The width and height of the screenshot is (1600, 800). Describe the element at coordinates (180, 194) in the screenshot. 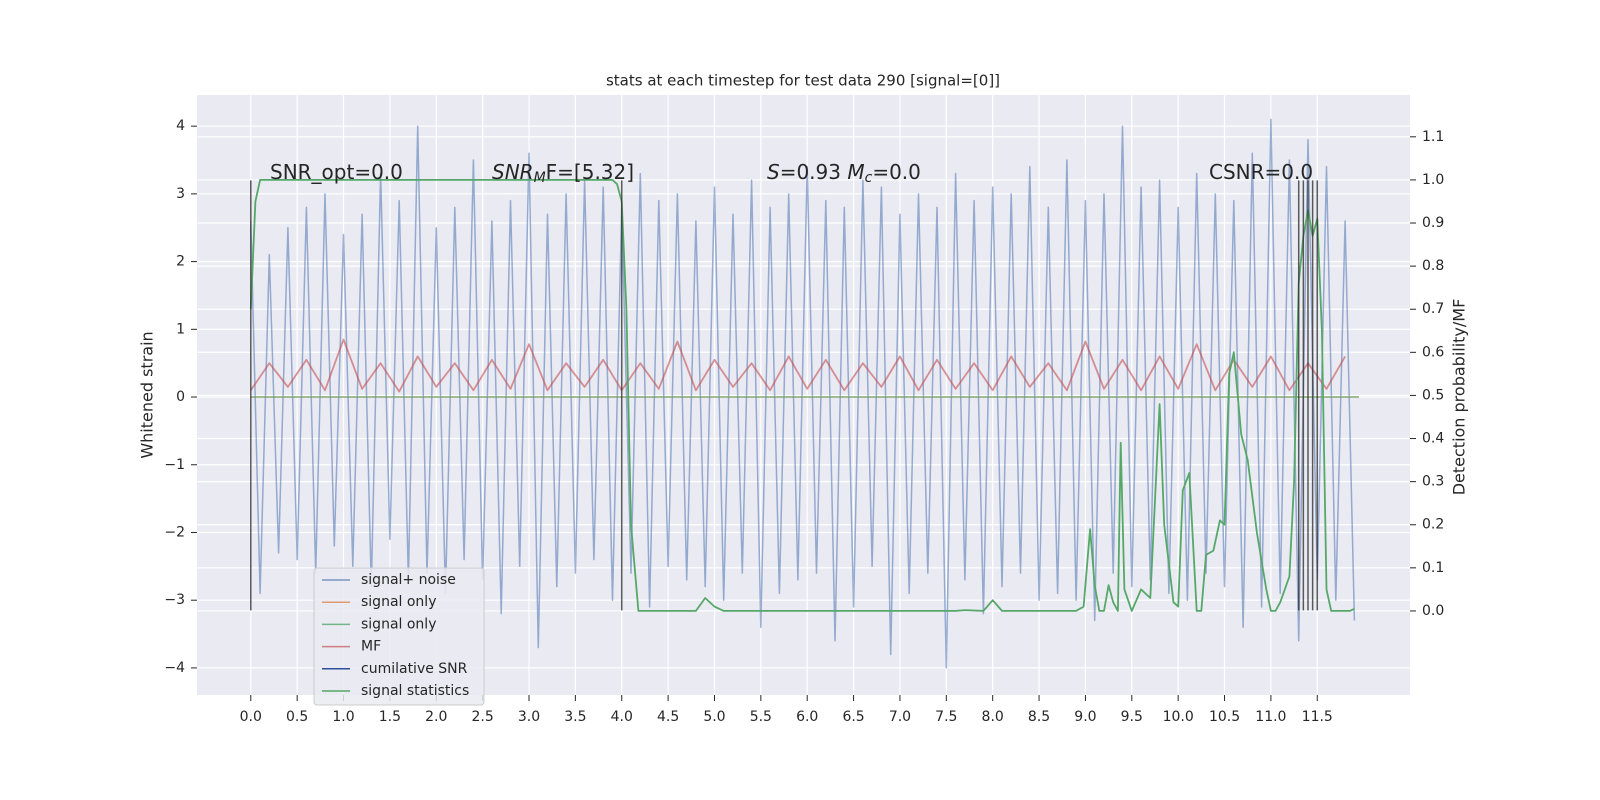

I see `y-tick-label: 3` at that location.